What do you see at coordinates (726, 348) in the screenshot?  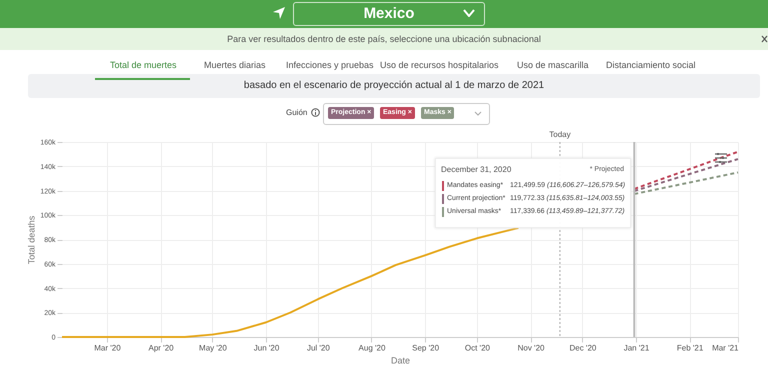 I see `x-tick-label: Mar '21` at bounding box center [726, 348].